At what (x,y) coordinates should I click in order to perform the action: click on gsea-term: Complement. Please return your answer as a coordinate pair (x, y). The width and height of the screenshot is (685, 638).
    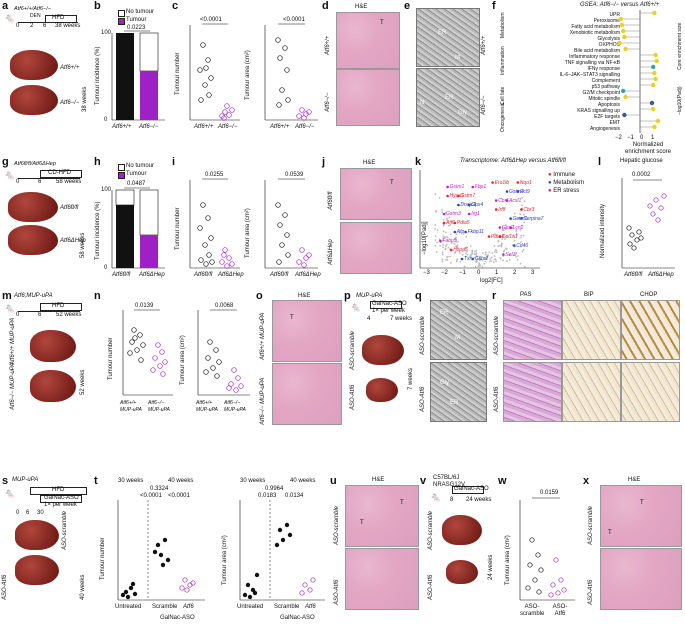
    Looking at the image, I should click on (605, 81).